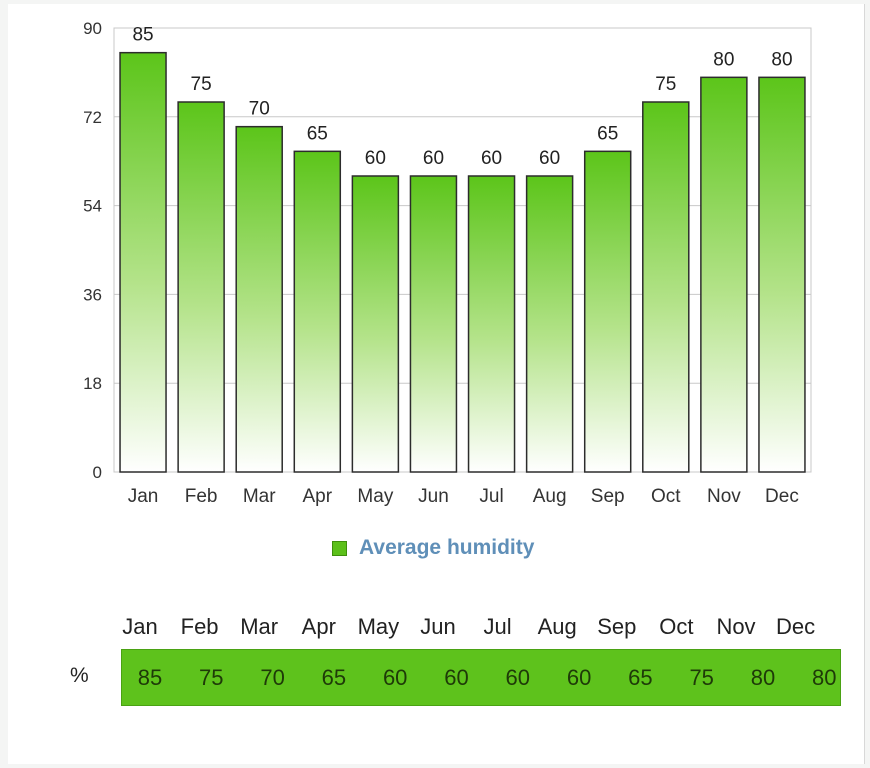  I want to click on bar-jan, so click(143, 262).